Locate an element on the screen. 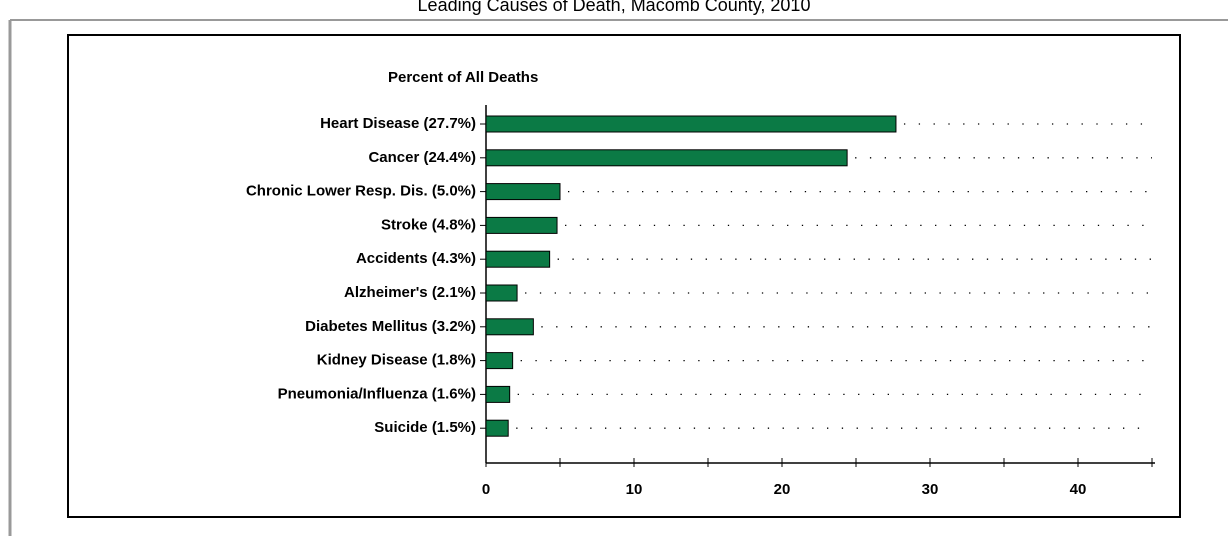 This screenshot has width=1228, height=536. x-tick-label: 40 is located at coordinates (1078, 489).